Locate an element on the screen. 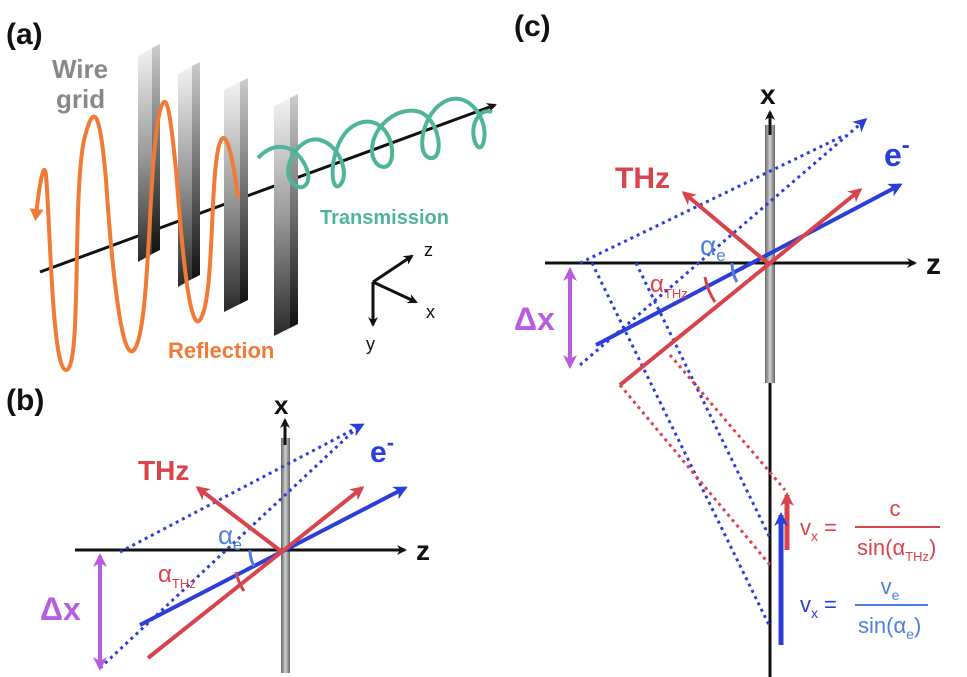  c-electron-arrow is located at coordinates (749, 265).